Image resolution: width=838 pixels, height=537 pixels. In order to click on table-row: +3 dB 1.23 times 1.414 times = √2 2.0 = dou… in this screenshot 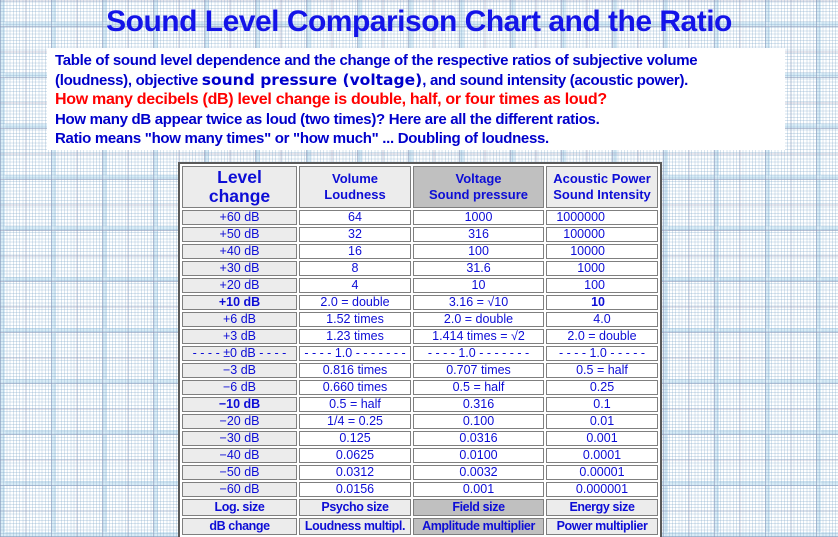, I will do `click(420, 336)`.